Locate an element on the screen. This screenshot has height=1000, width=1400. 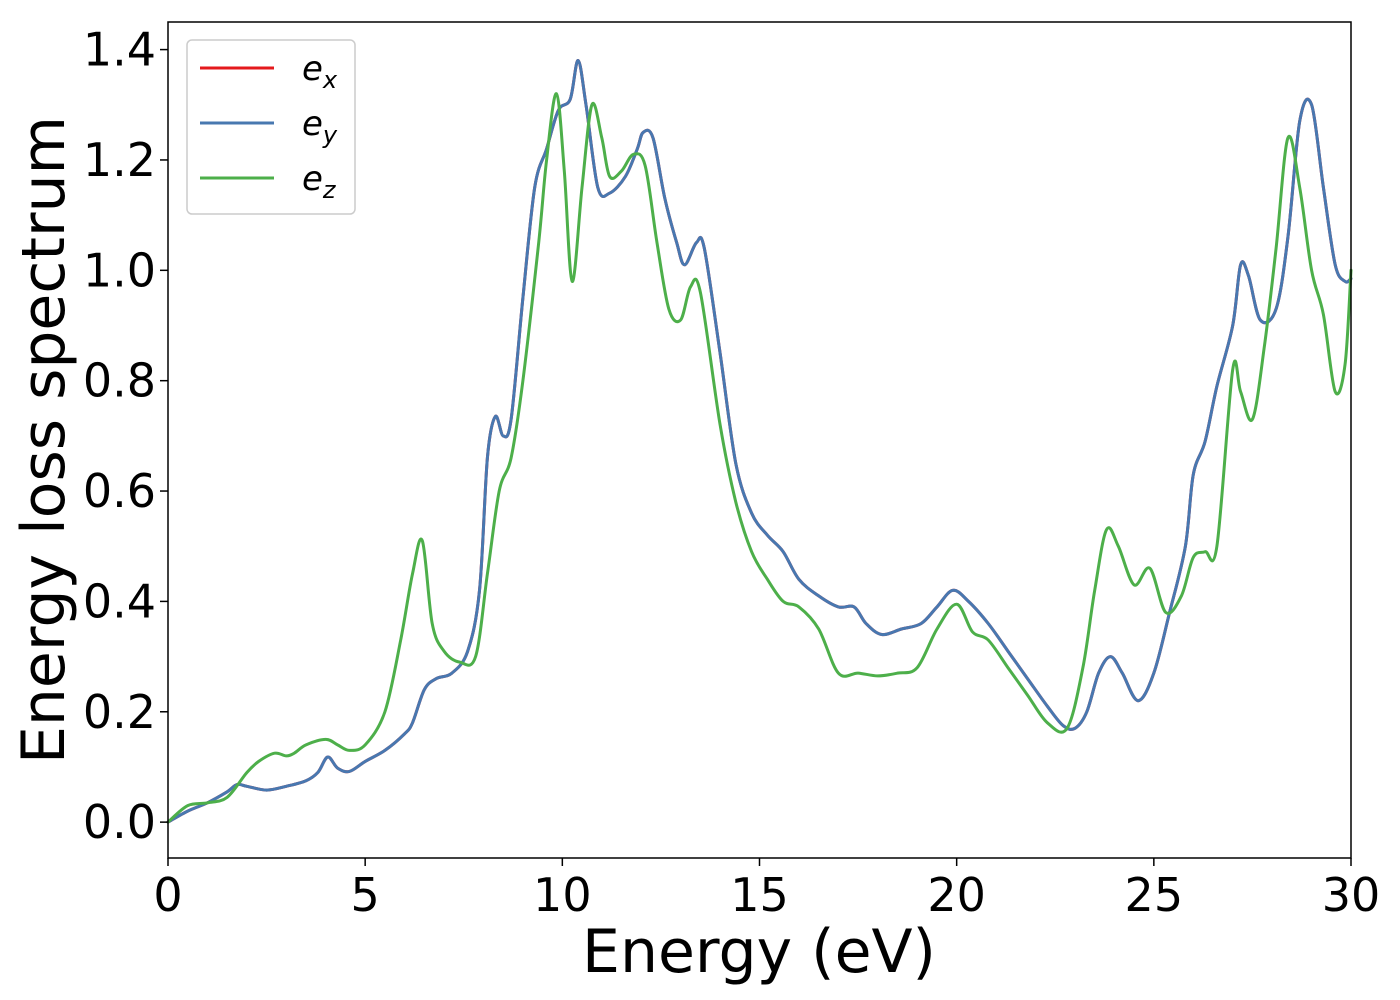
y-tick-label: 0.4 is located at coordinates (119, 601).